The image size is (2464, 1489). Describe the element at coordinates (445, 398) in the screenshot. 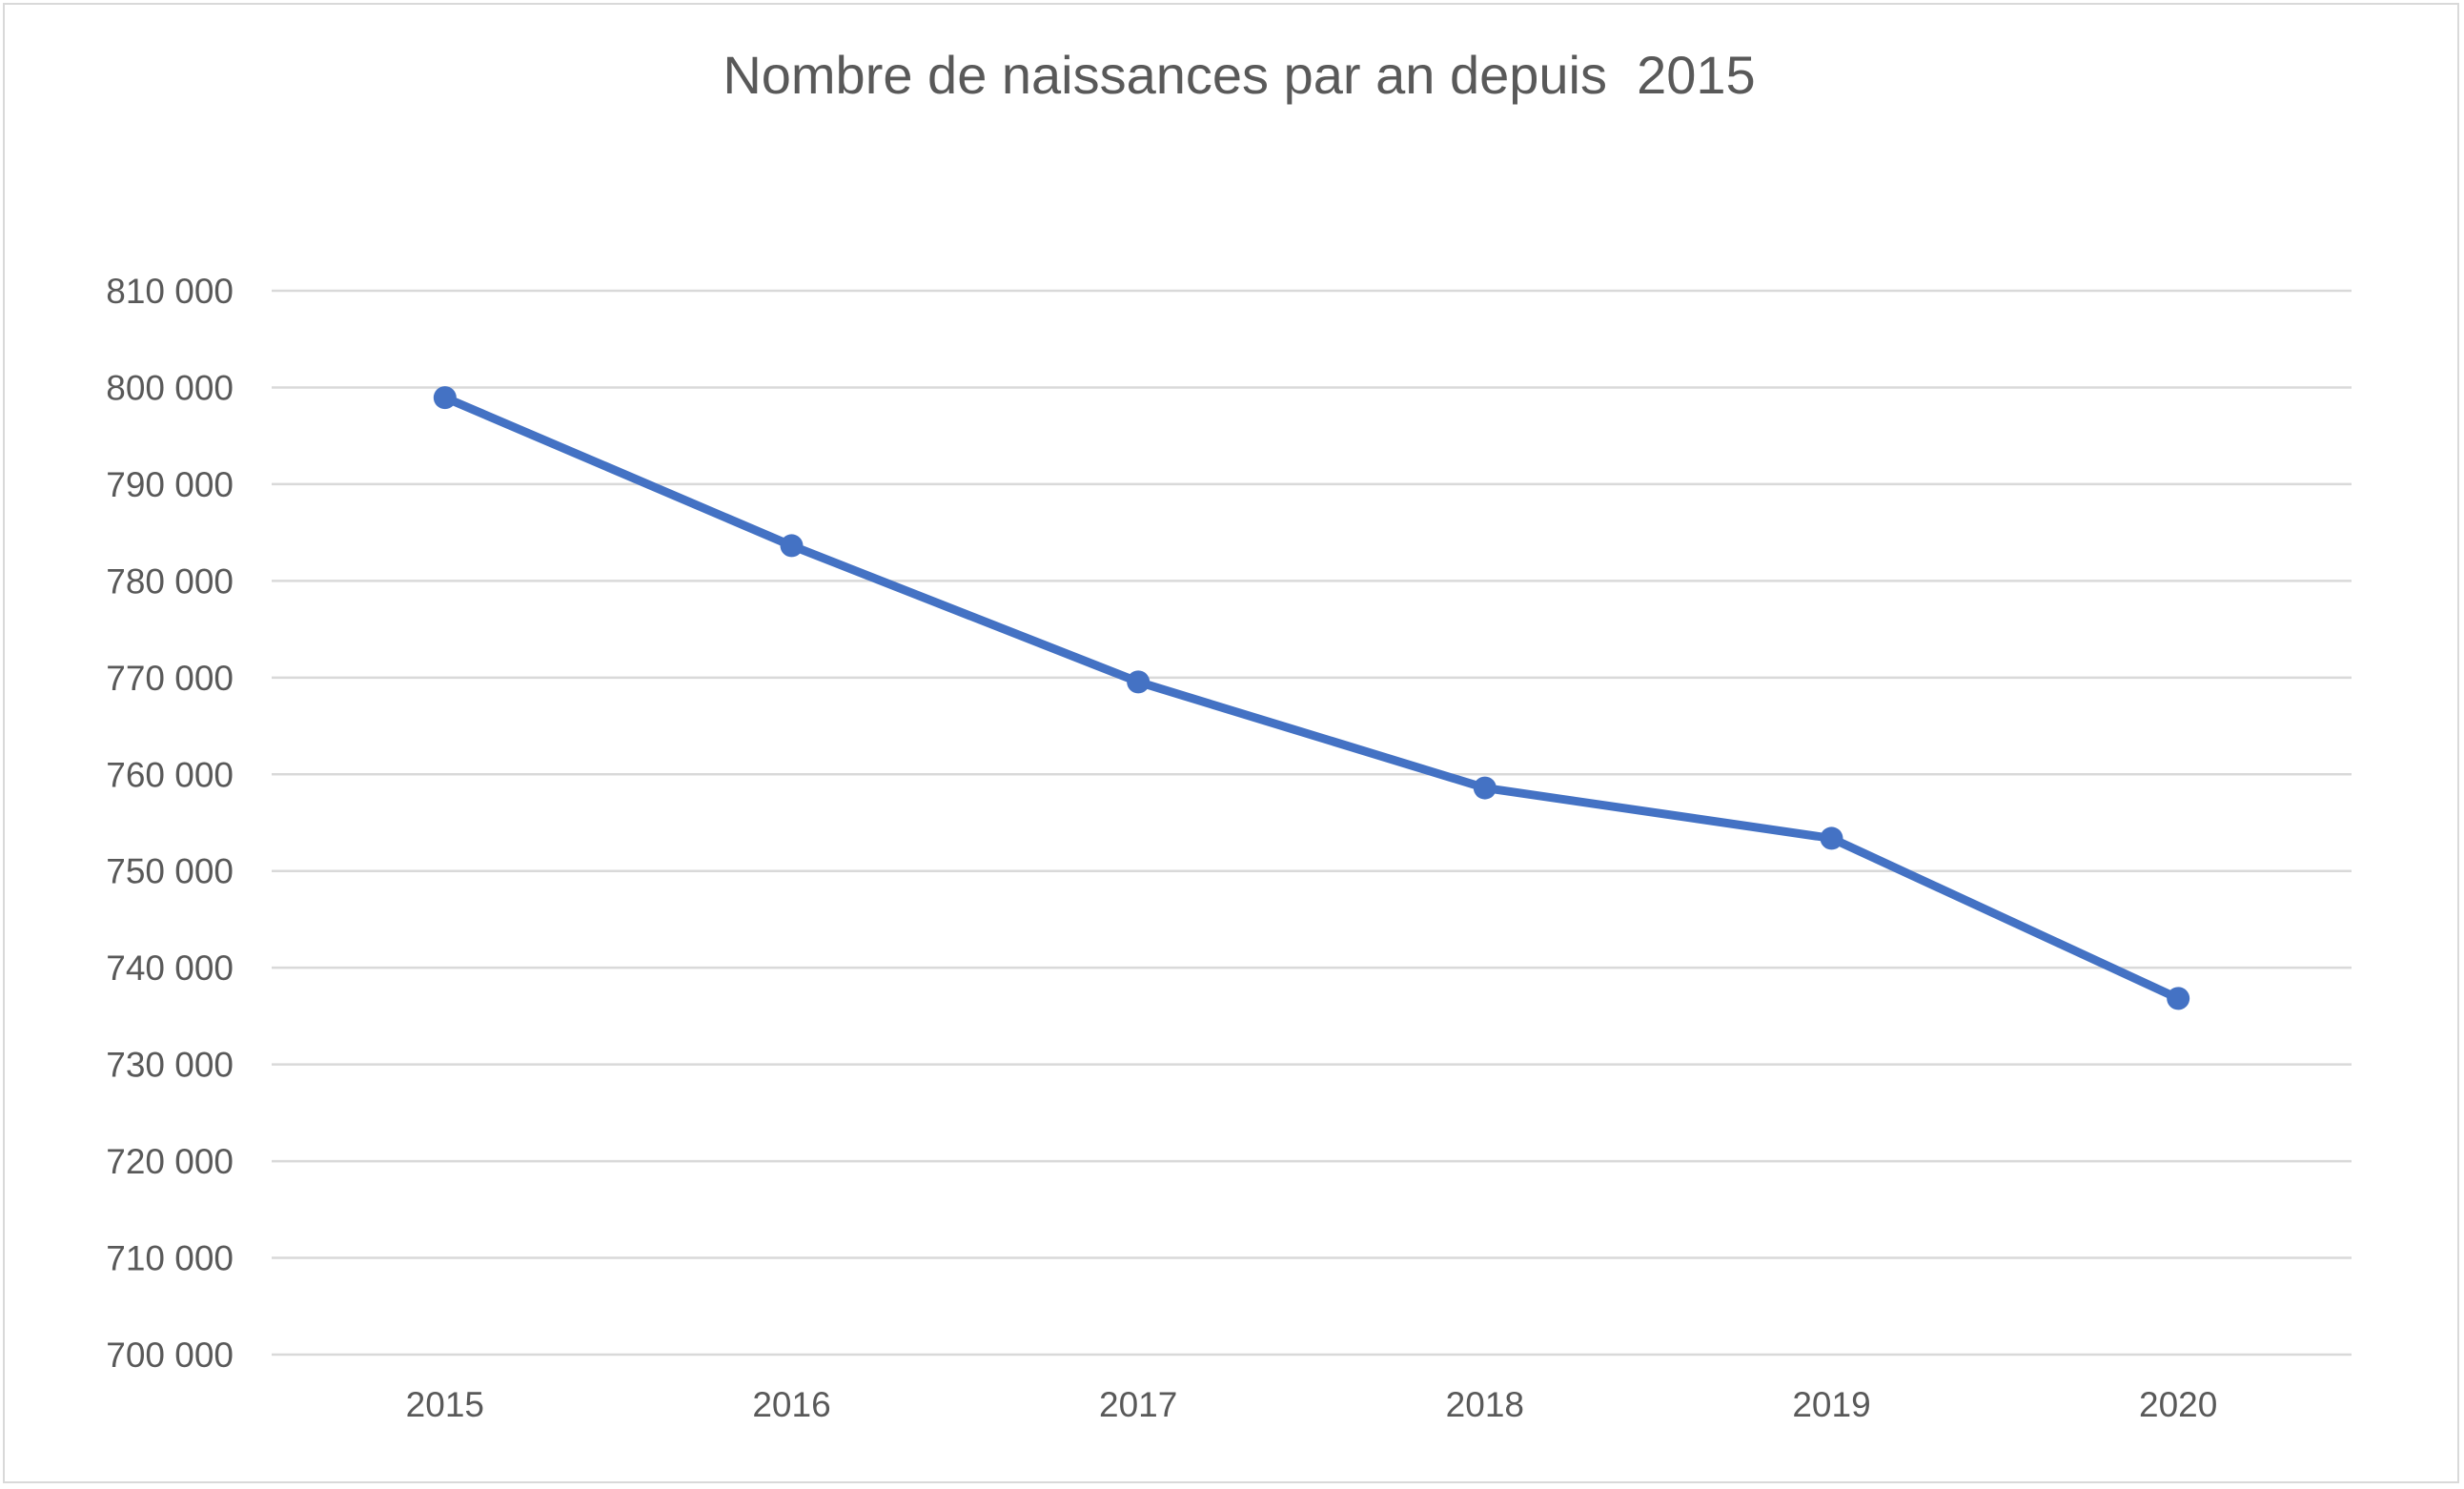

I see `data-point-2015` at that location.